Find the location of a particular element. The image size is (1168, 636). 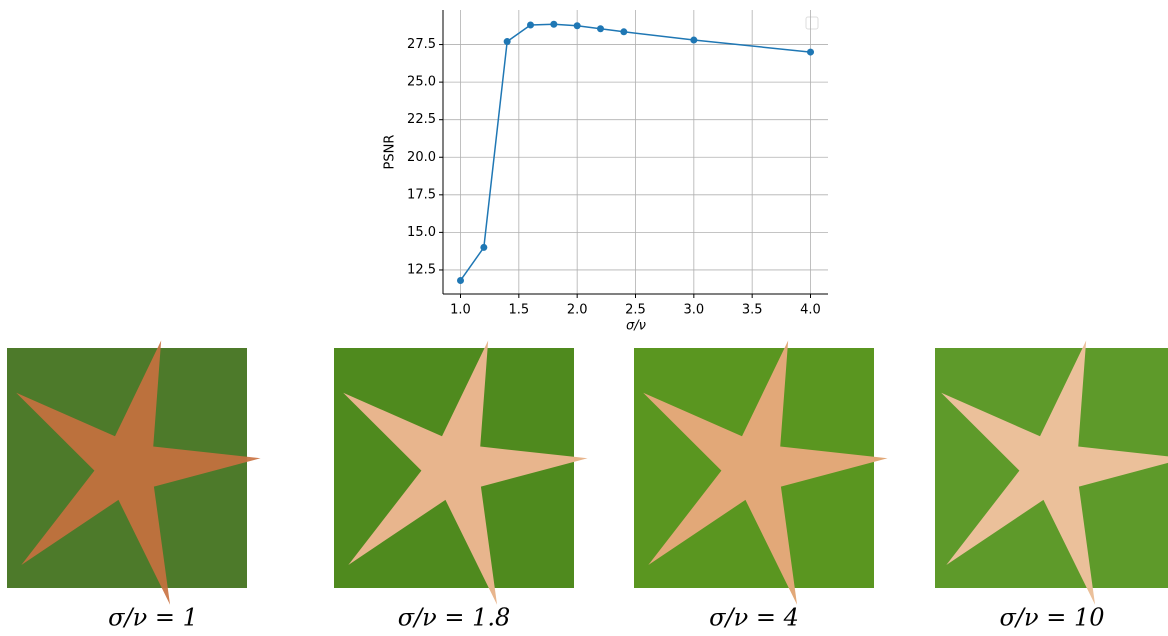

data-line is located at coordinates (635, 152).